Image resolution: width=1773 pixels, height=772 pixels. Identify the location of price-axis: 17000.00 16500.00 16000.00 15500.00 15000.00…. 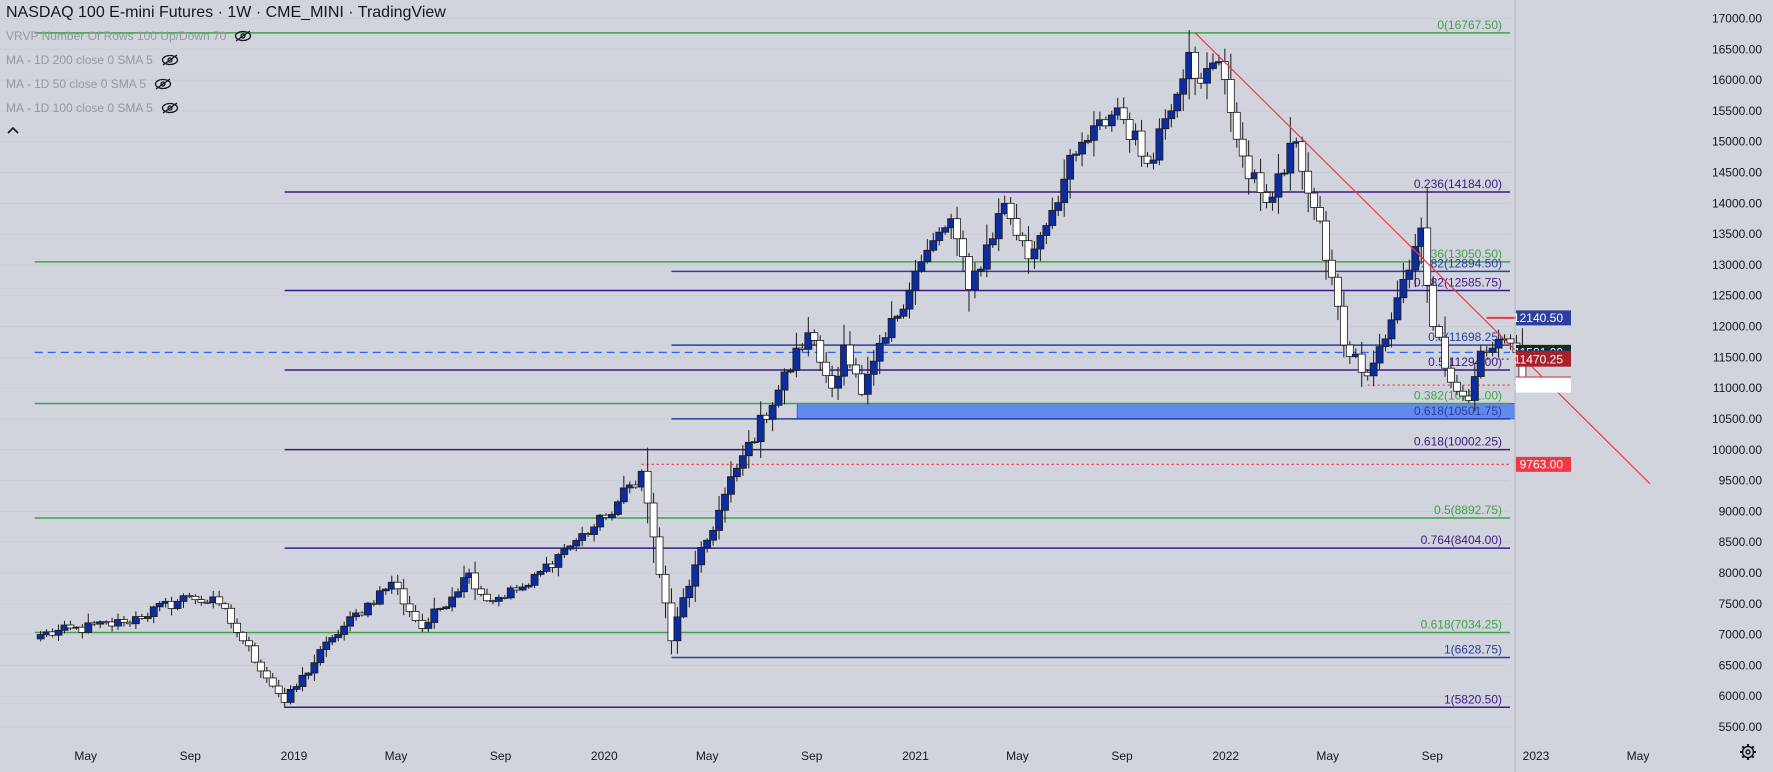
(1638, 386).